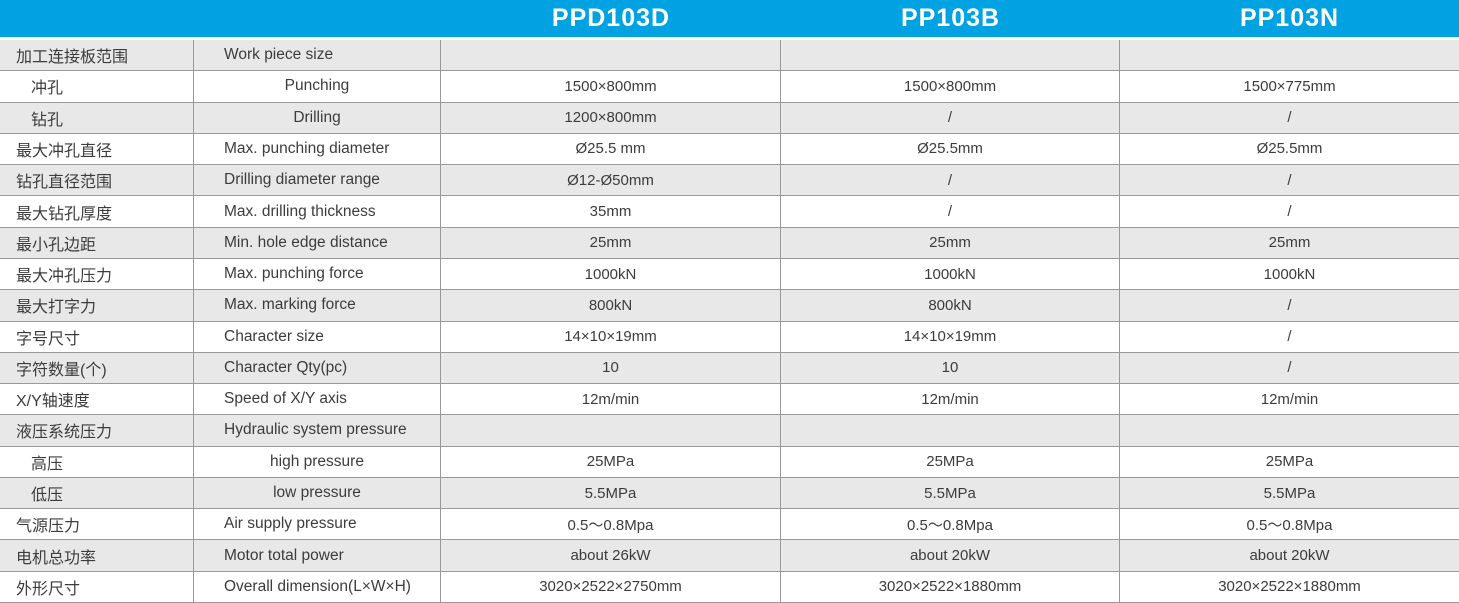 Image resolution: width=1459 pixels, height=603 pixels. Describe the element at coordinates (1289, 243) in the screenshot. I see `spec-value-pp103n: 25mm` at that location.